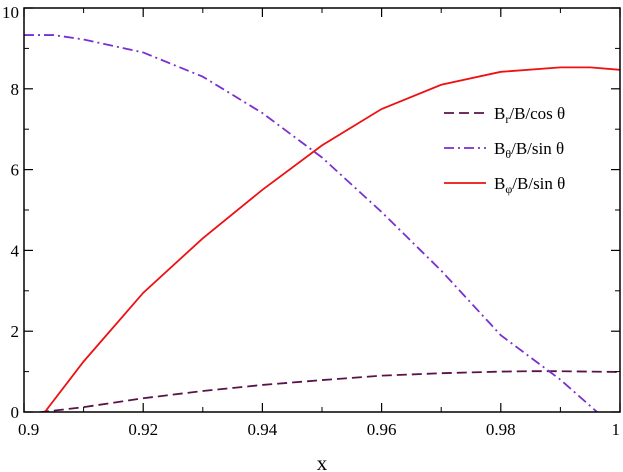  Describe the element at coordinates (15, 250) in the screenshot. I see `y-tick-label: 4` at that location.